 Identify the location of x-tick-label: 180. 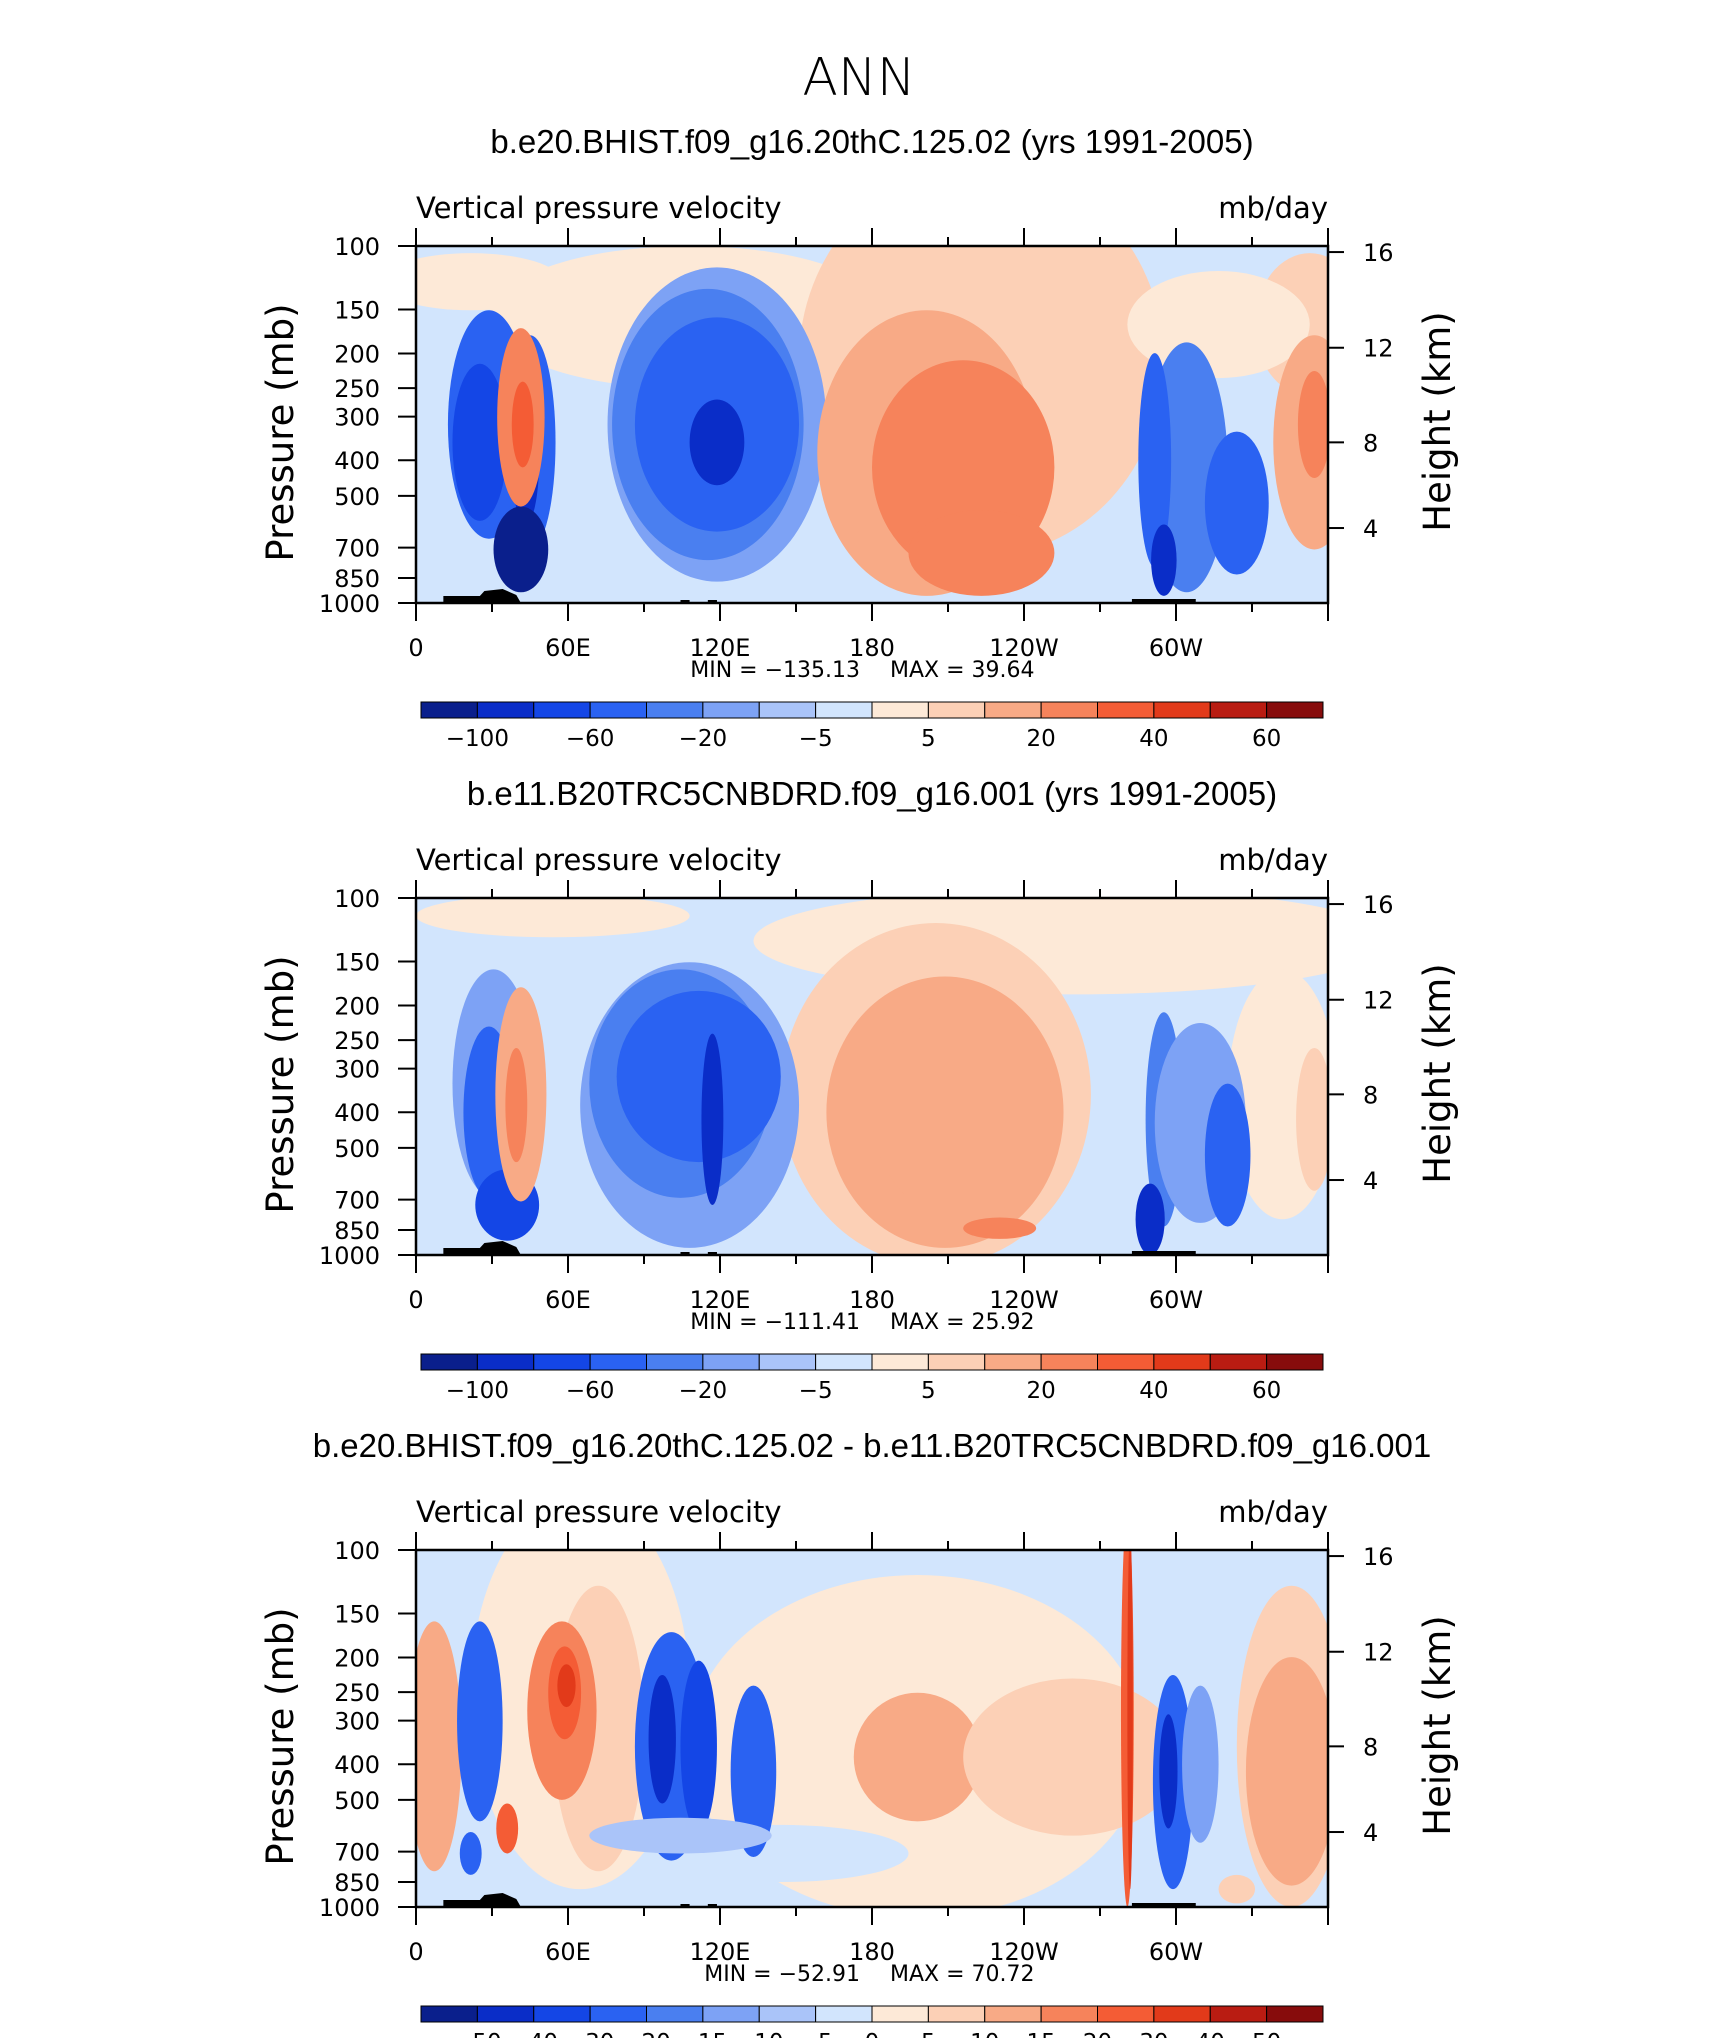
(872, 648).